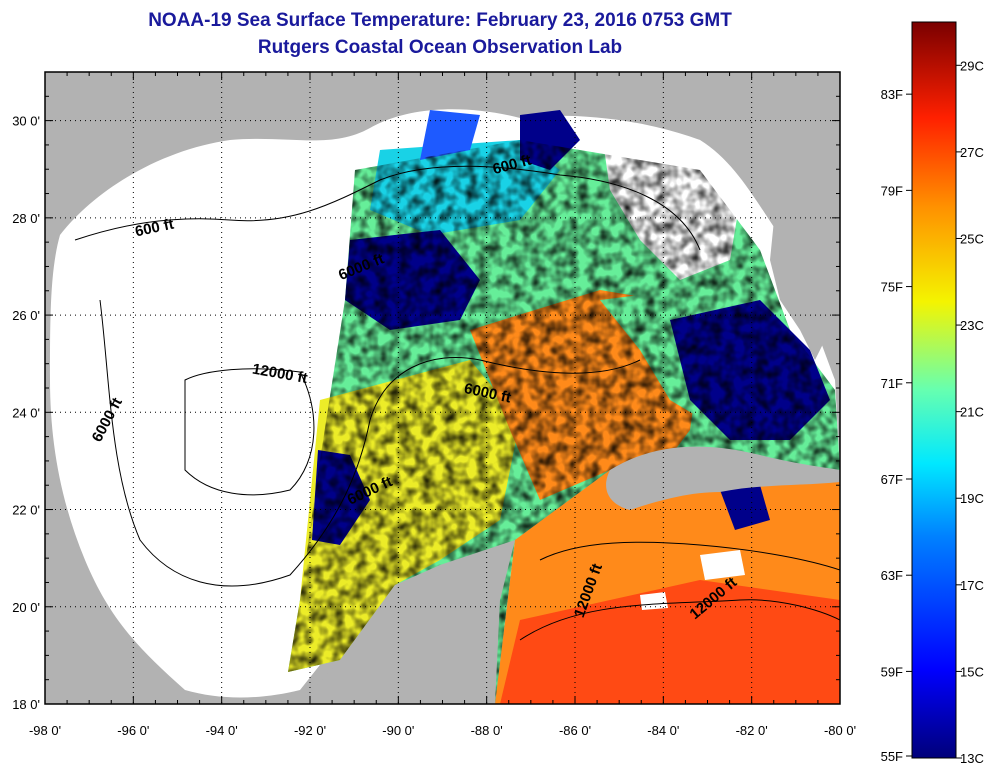  What do you see at coordinates (387, 208) in the screenshot?
I see `contour-600ft` at bounding box center [387, 208].